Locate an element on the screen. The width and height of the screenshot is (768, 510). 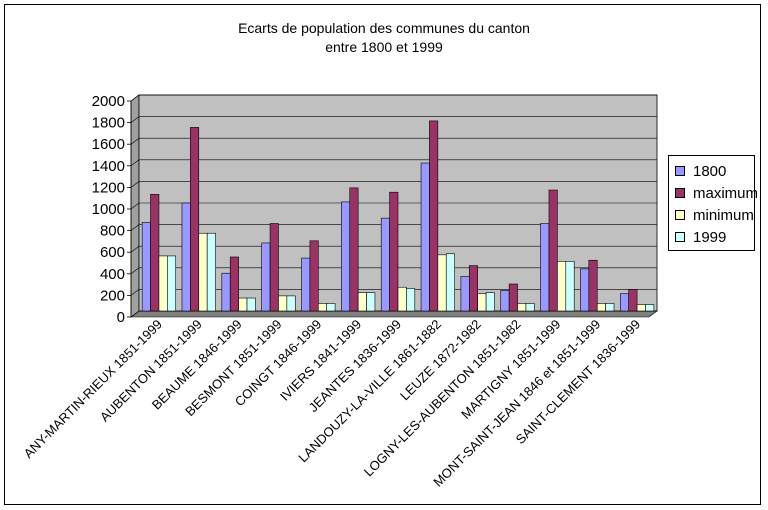
y-tick-label: 800 is located at coordinates (112, 231).